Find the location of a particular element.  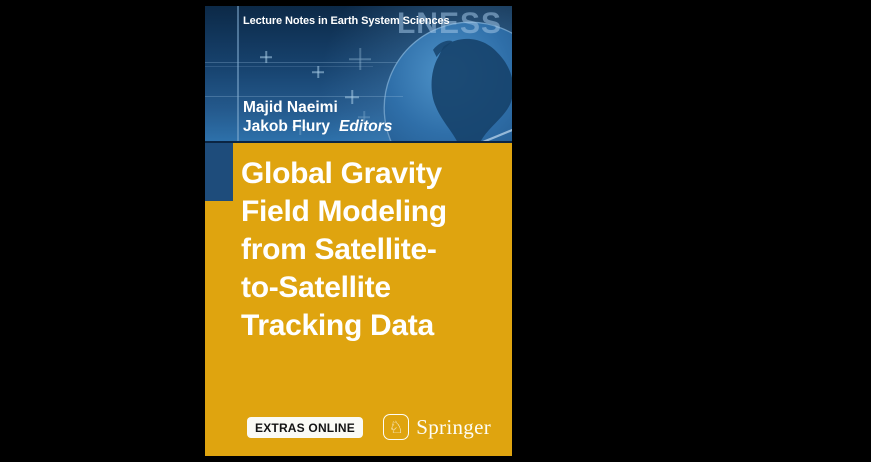

editors-block: Majid Naeimi Jakob Flury Editors is located at coordinates (317, 117).